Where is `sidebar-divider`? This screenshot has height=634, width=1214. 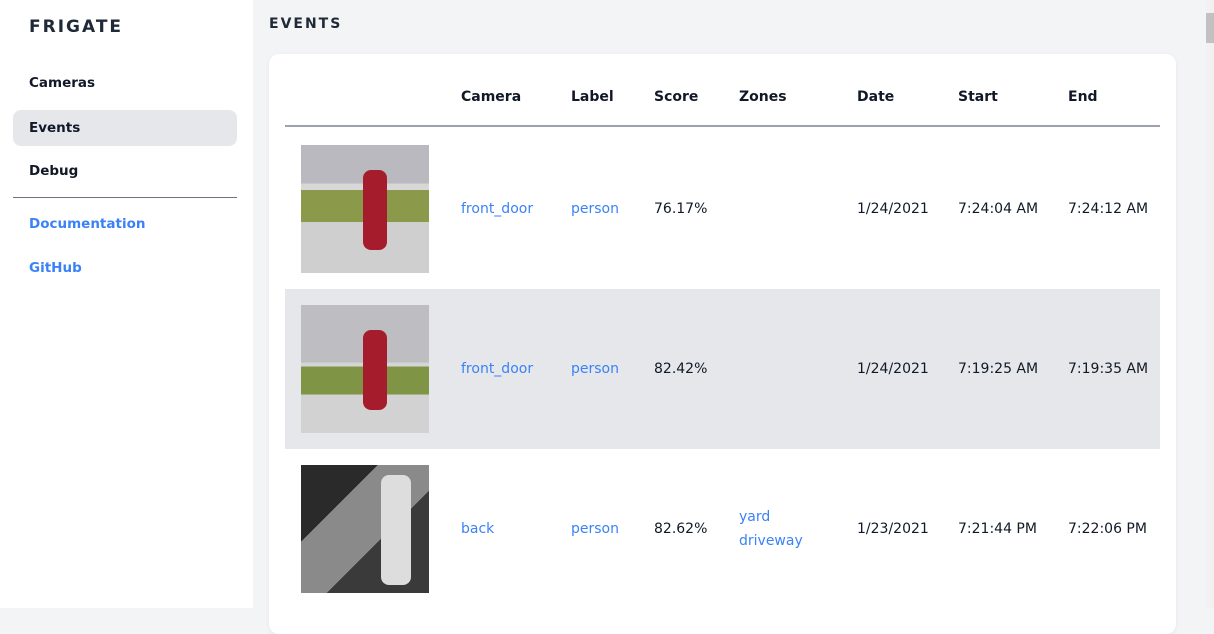
sidebar-divider is located at coordinates (125, 197).